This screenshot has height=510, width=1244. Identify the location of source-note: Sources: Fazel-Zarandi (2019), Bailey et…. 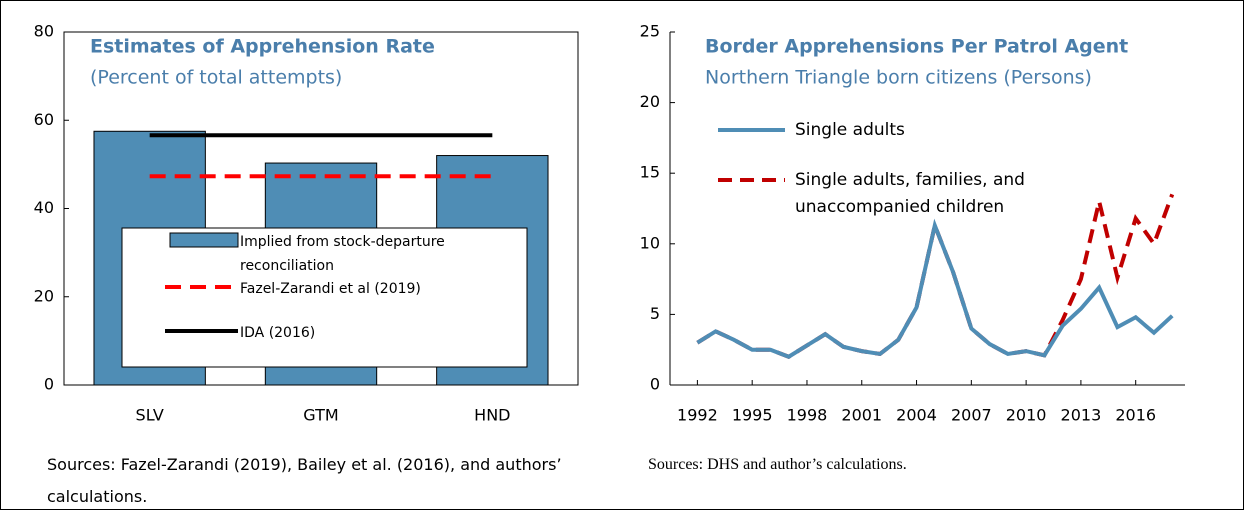
(304, 480).